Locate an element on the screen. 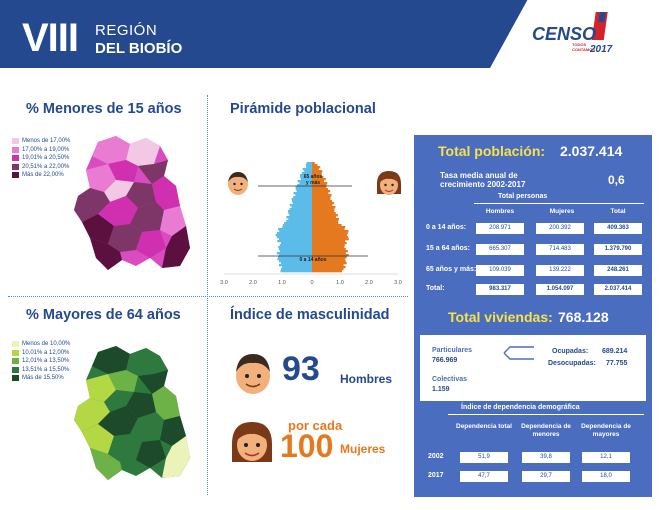  legend-label: 10,01% a 12,00% is located at coordinates (46, 352).